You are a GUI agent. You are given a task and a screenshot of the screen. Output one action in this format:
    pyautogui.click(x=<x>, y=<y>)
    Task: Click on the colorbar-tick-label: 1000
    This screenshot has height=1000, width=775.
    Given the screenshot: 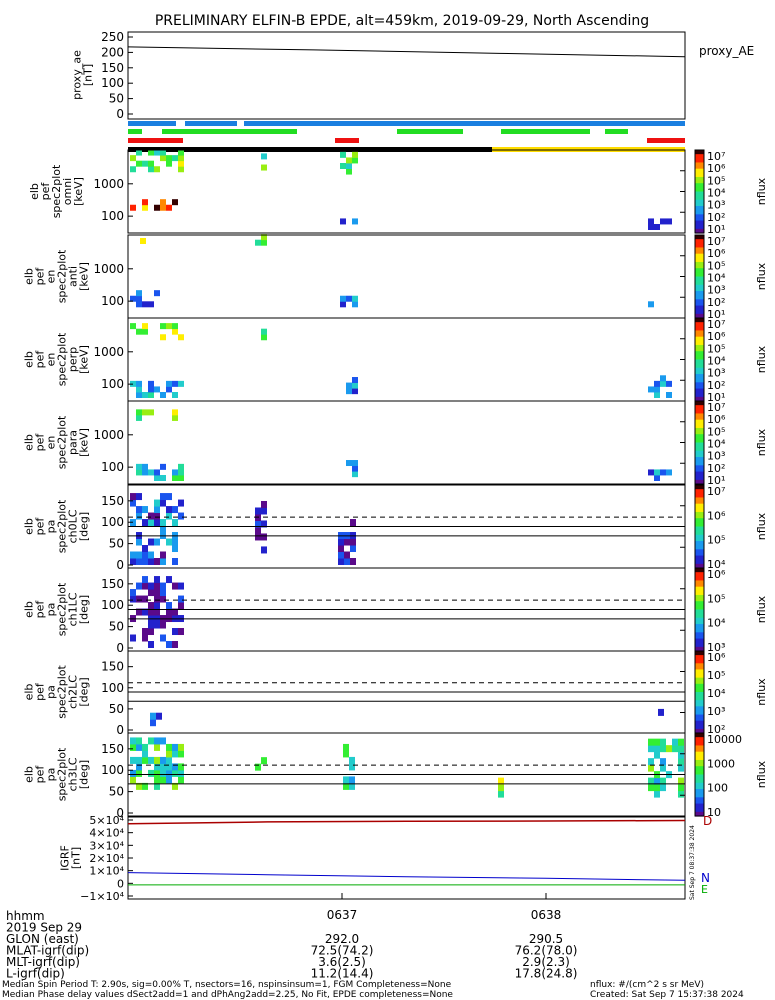 What is the action you would take?
    pyautogui.click(x=721, y=763)
    